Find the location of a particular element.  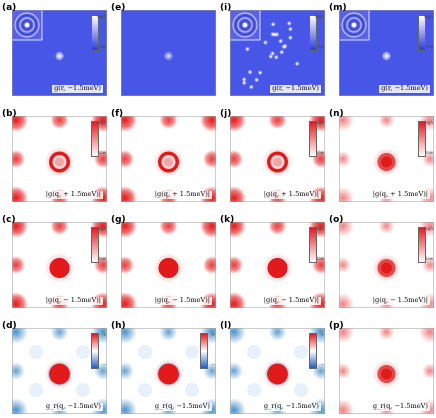

panel-f: |g(q, + 1.5meV)| is located at coordinates (168, 159).